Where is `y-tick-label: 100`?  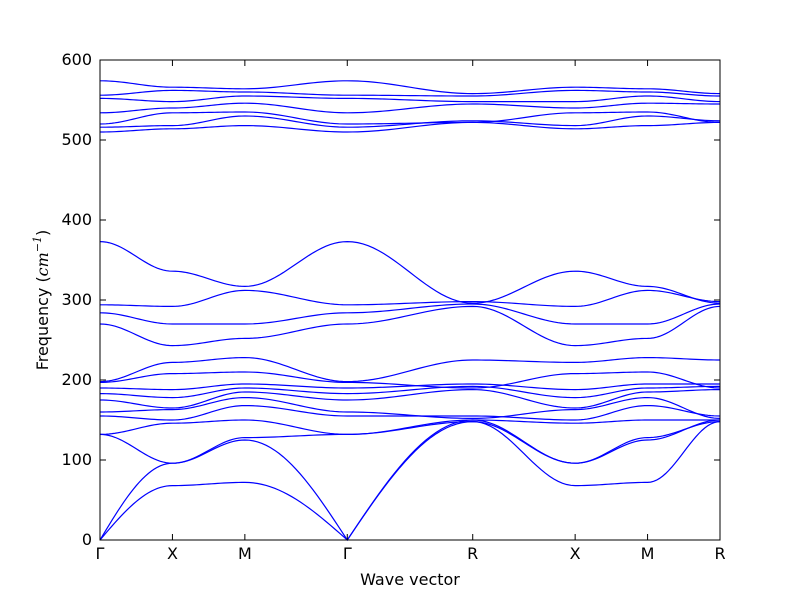
y-tick-label: 100 is located at coordinates (76, 459).